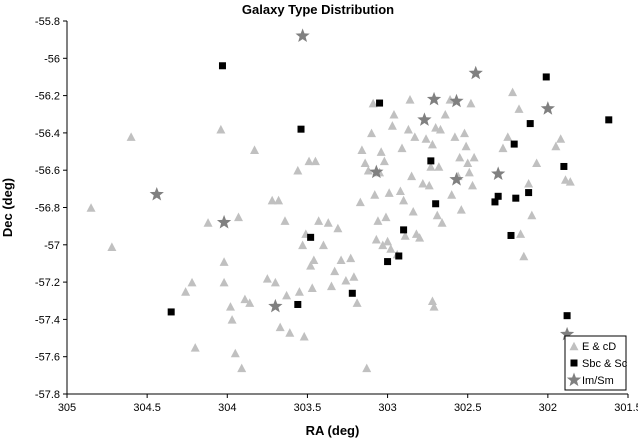 The width and height of the screenshot is (638, 441). I want to click on x-axis-ticks: 305 304.5 304 303.5 303 302.5 302 301.5, so click(348, 404).